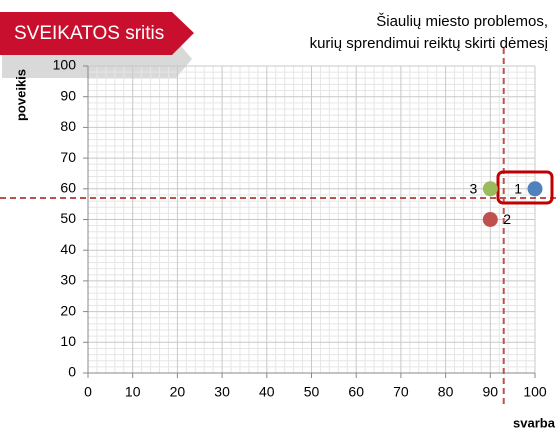  I want to click on x-tick-label: 10, so click(133, 392).